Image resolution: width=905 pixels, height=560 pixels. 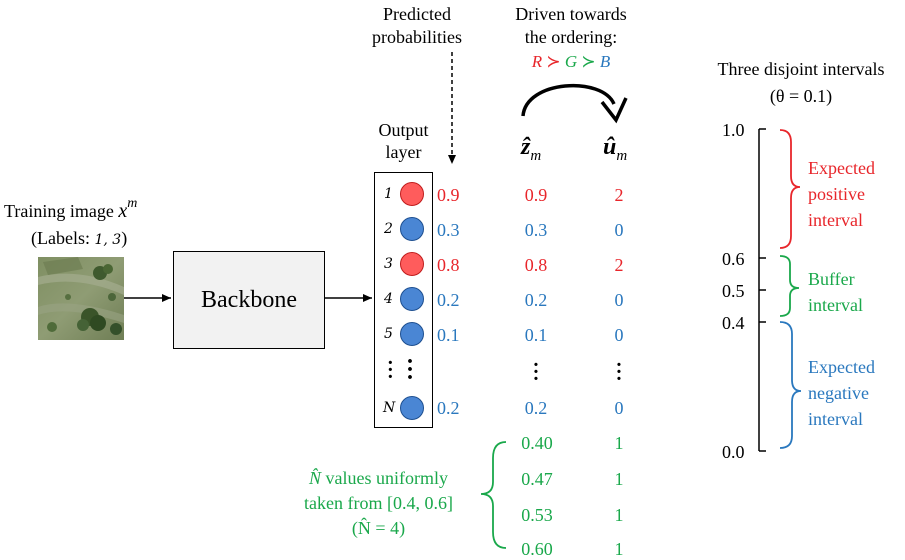 What do you see at coordinates (61, 211) in the screenshot?
I see `input-title-text: Training image` at bounding box center [61, 211].